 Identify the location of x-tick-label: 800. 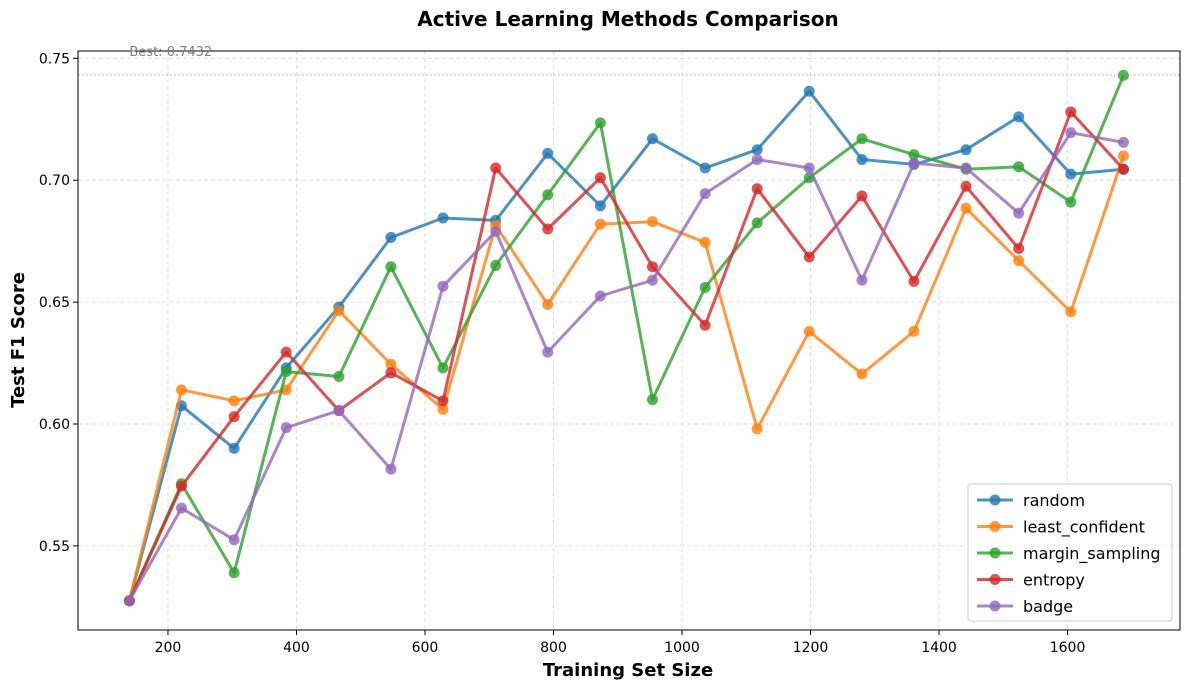
(553, 648).